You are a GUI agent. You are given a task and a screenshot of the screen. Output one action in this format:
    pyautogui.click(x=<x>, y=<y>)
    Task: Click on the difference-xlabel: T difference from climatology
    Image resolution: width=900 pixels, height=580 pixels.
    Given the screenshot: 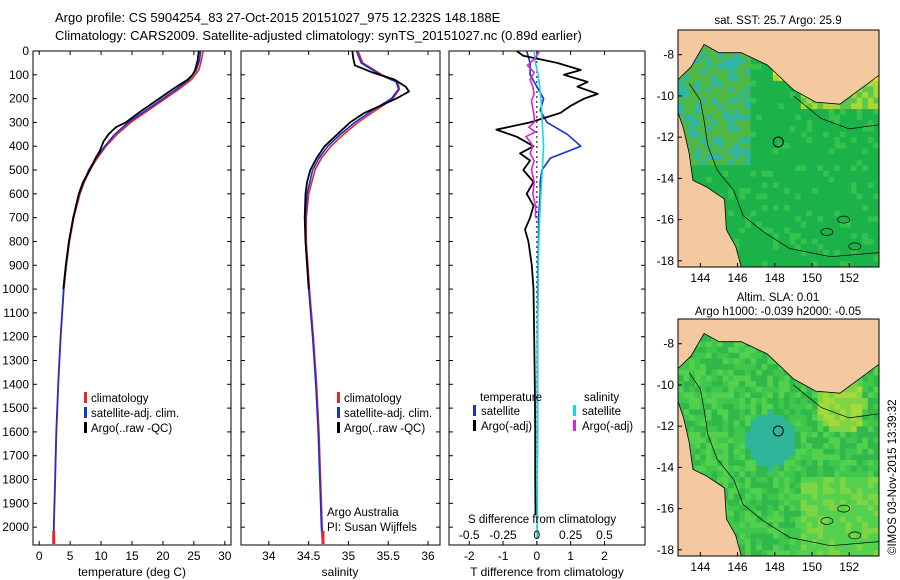 What is the action you would take?
    pyautogui.click(x=547, y=572)
    